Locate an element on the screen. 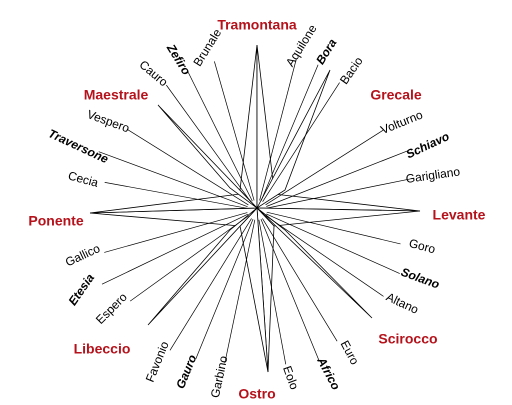  wind-ray-schiavo is located at coordinates (337, 178).